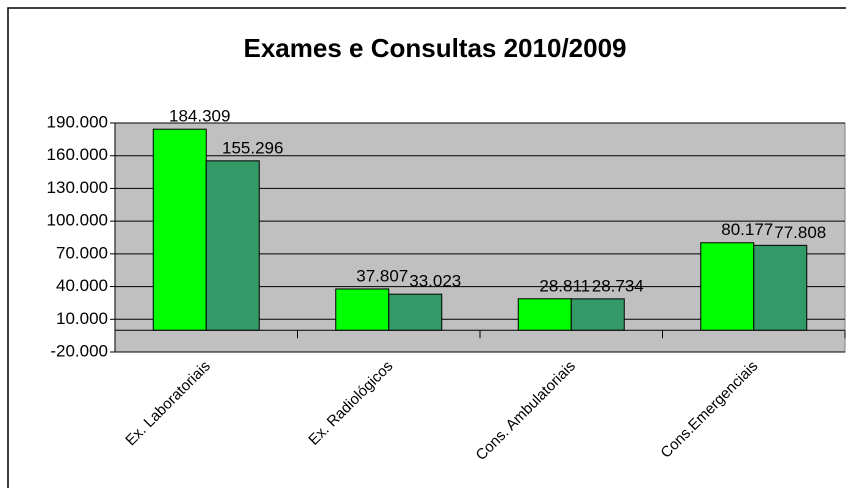 This screenshot has height=488, width=846. What do you see at coordinates (434, 48) in the screenshot?
I see `chart-title: Exames e Consultas 2010/2009` at bounding box center [434, 48].